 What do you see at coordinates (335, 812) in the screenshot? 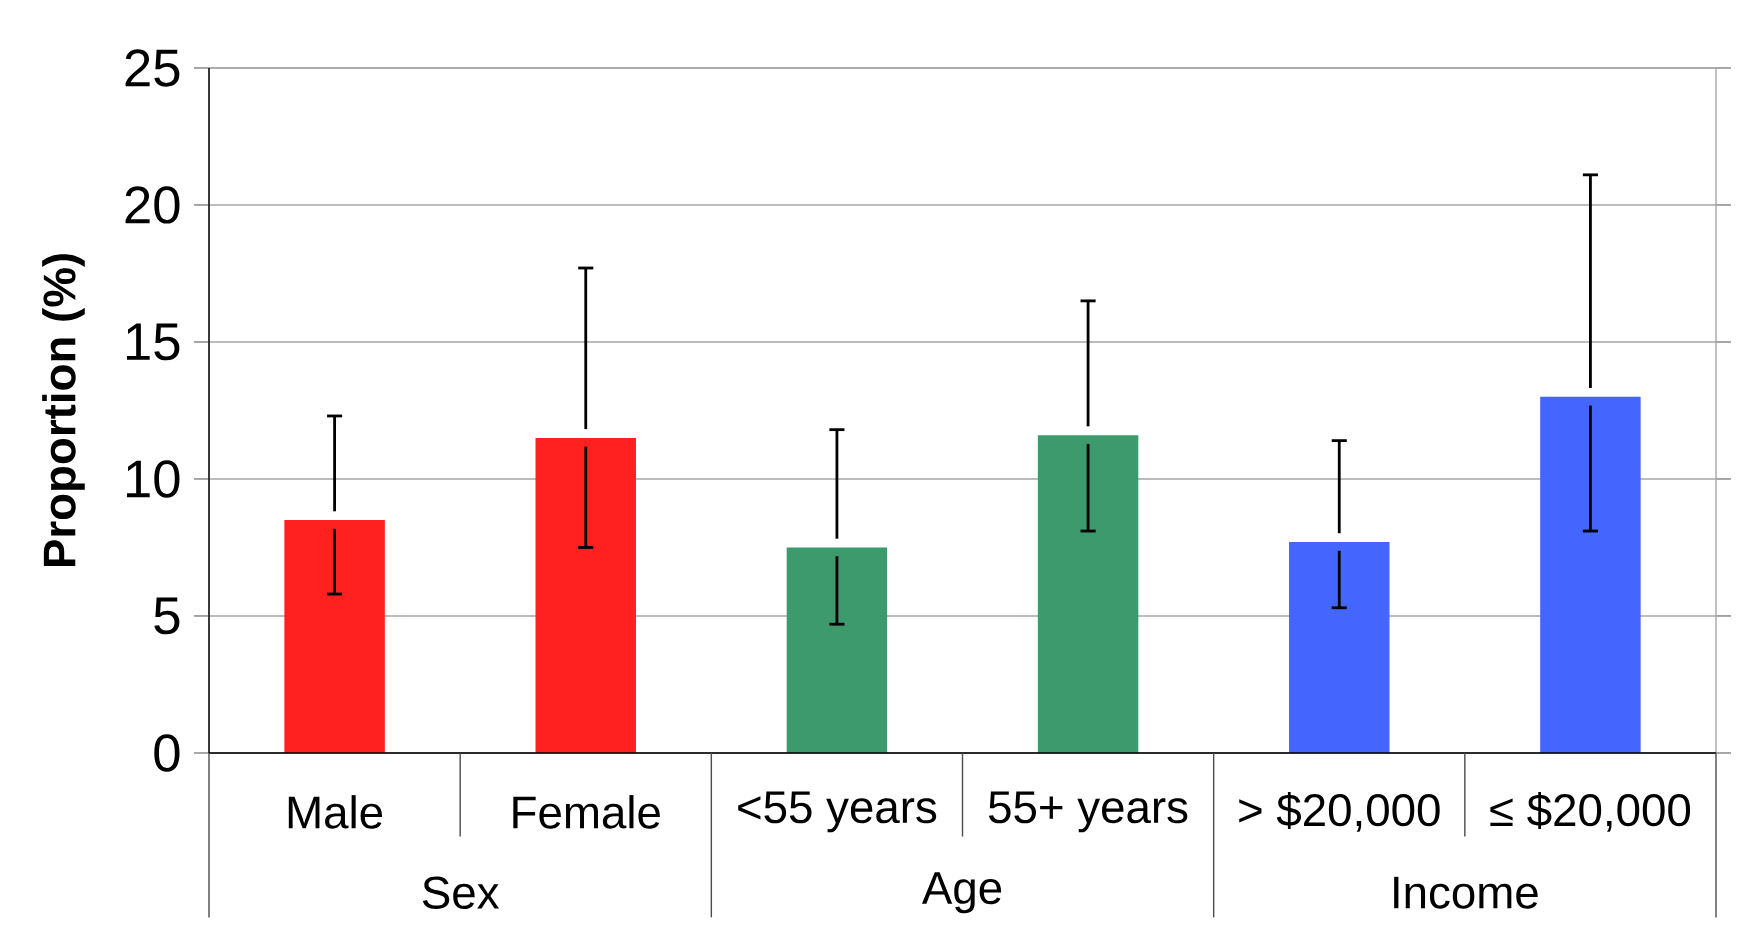
I see `x-tick-label: Male` at bounding box center [335, 812].